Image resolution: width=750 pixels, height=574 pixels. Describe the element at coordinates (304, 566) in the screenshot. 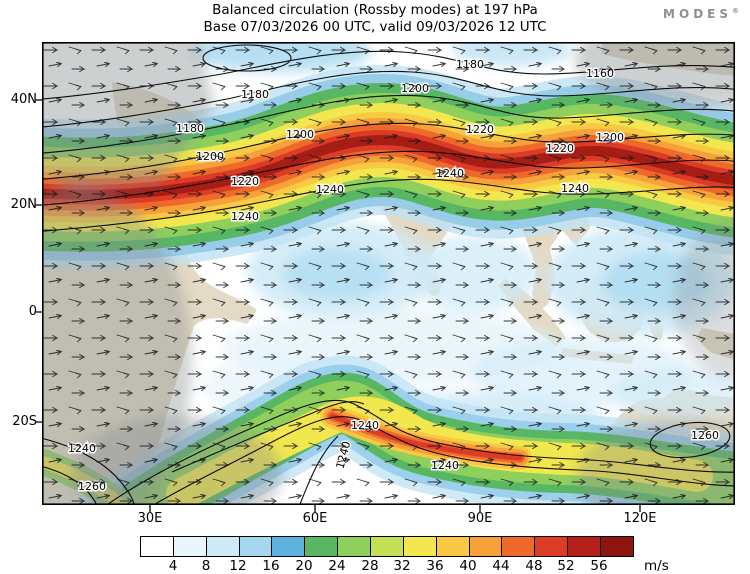

I see `colorbar-tick: 20` at that location.